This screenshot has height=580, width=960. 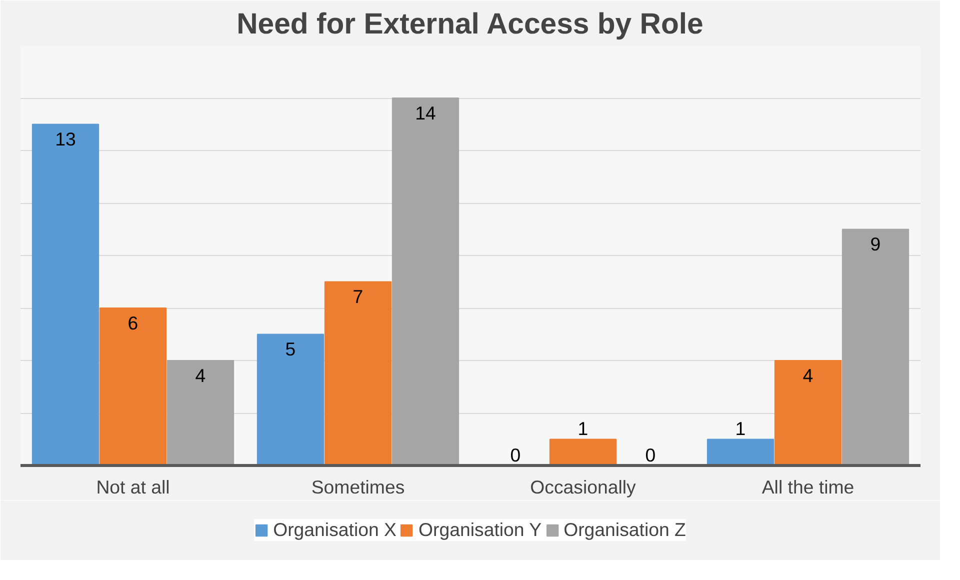 I want to click on data-label: 14, so click(x=425, y=113).